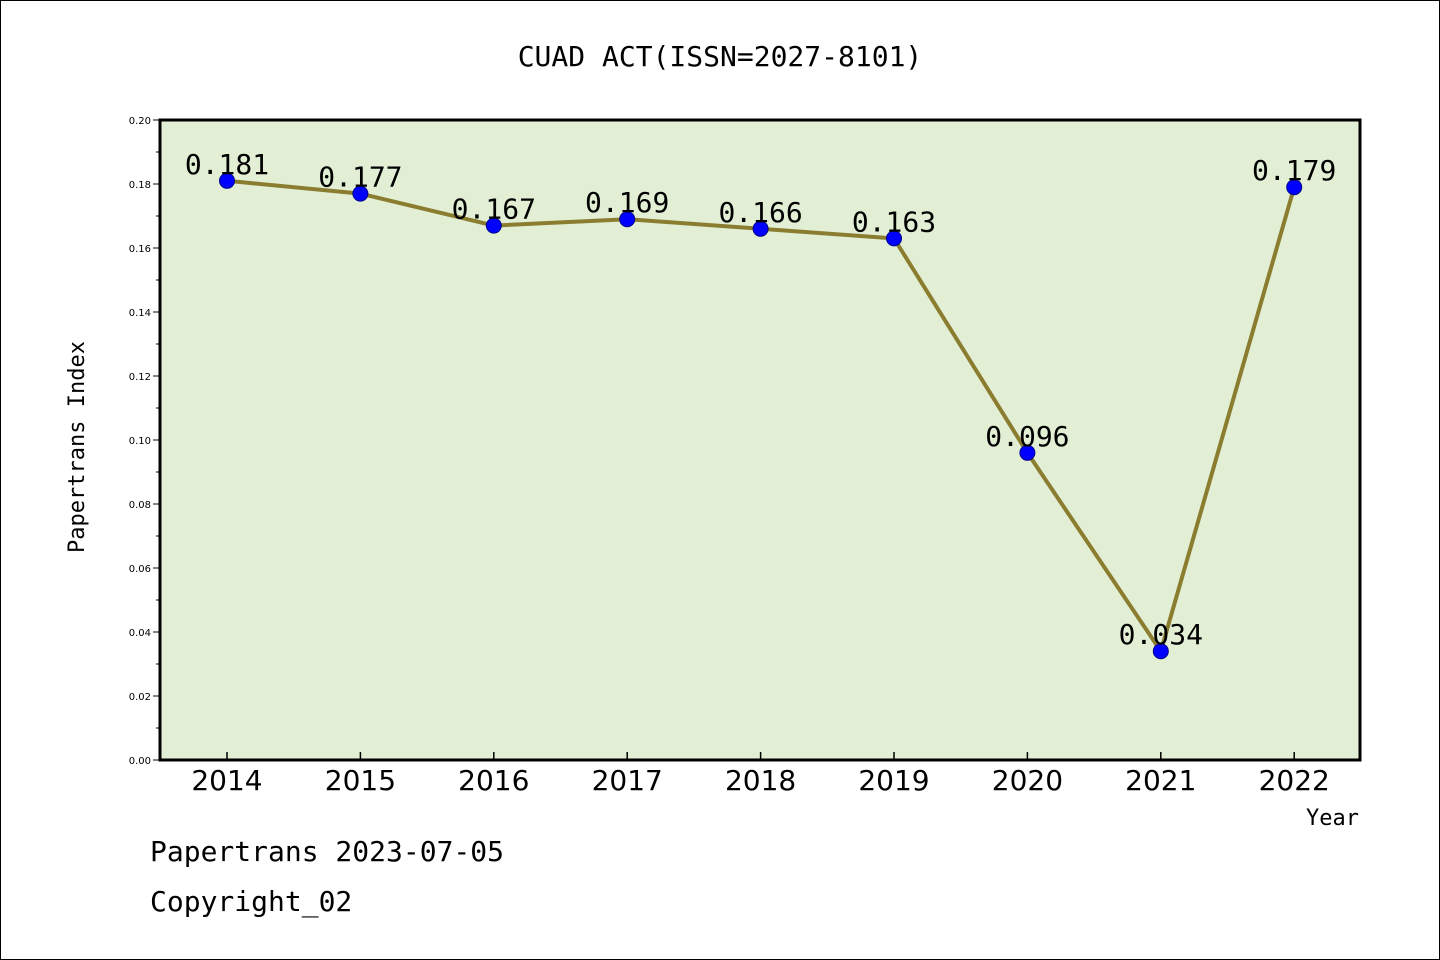 This screenshot has height=960, width=1440. What do you see at coordinates (140, 313) in the screenshot?
I see `y-tick-label: 0.14` at bounding box center [140, 313].